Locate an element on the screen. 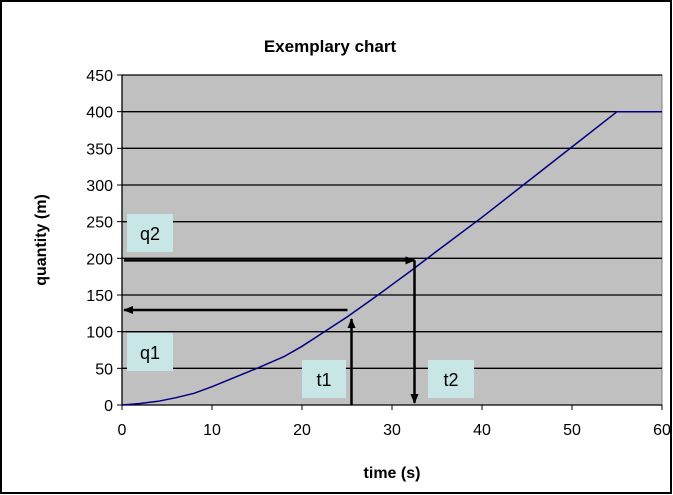 This screenshot has height=495, width=673. x-tick-labels: 0 10 20 30 40 50 60 is located at coordinates (394, 430).